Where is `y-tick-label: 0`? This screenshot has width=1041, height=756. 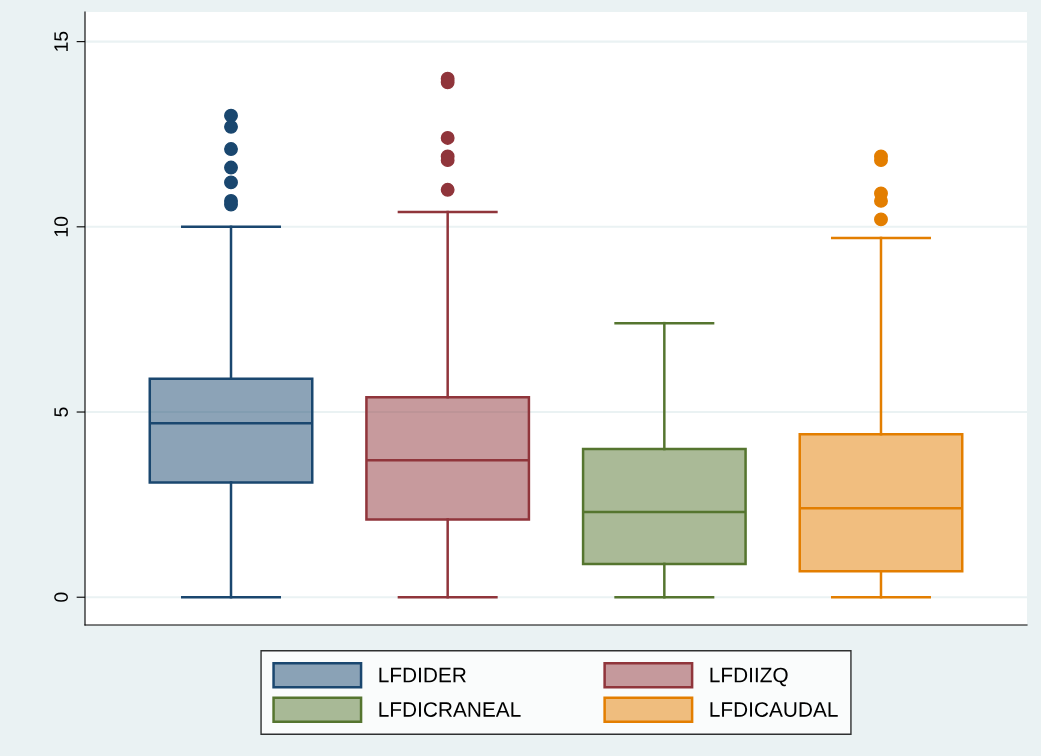
y-tick-label: 0 is located at coordinates (61, 597).